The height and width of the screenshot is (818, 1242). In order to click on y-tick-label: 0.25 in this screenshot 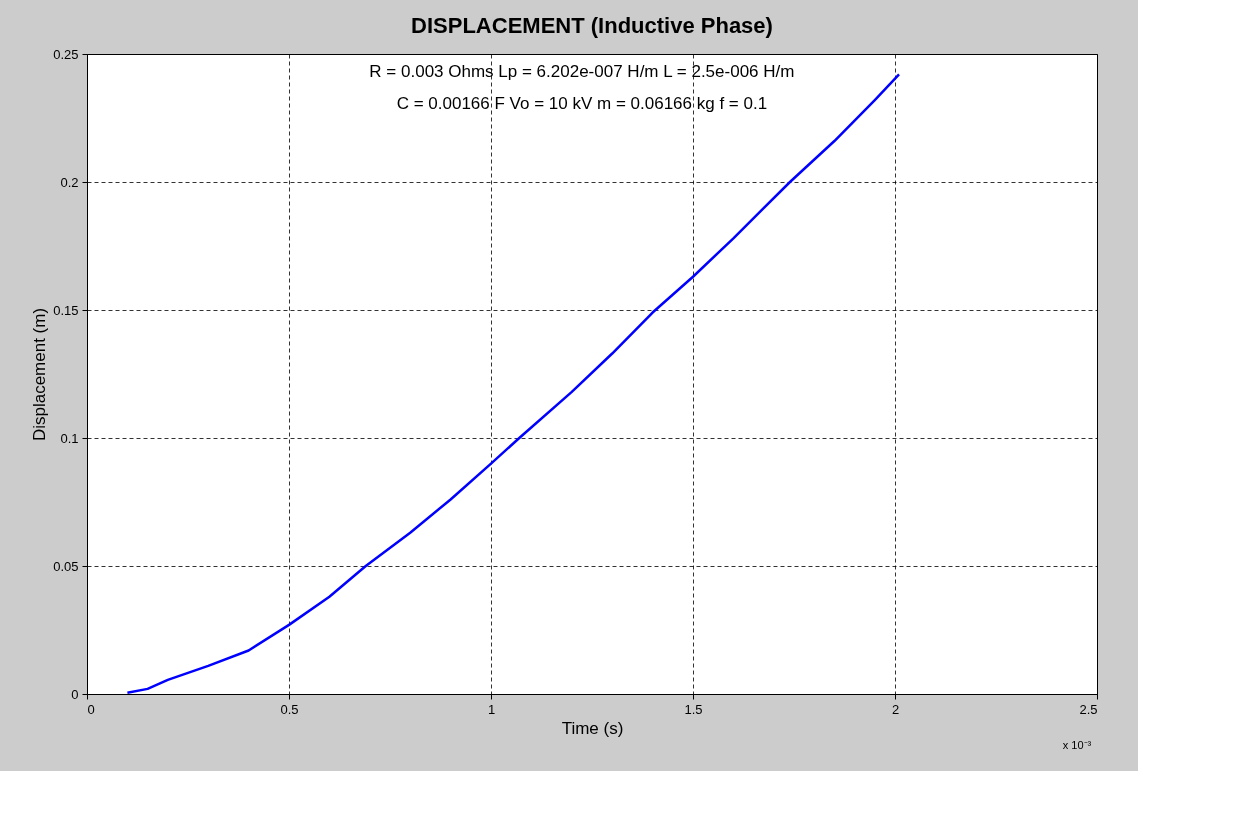, I will do `click(66, 54)`.